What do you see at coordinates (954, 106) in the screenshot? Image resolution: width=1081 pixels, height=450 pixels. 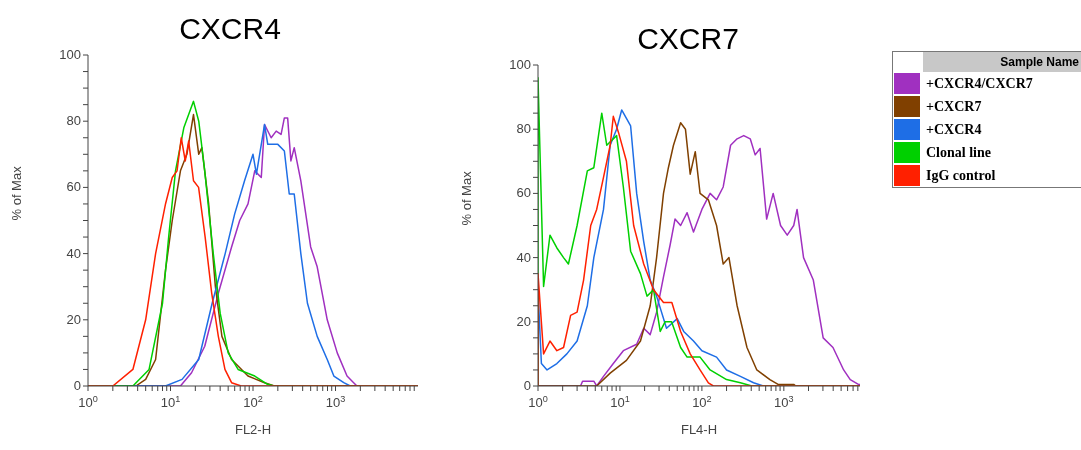 I see `legend-label: +CXCR7` at bounding box center [954, 106].